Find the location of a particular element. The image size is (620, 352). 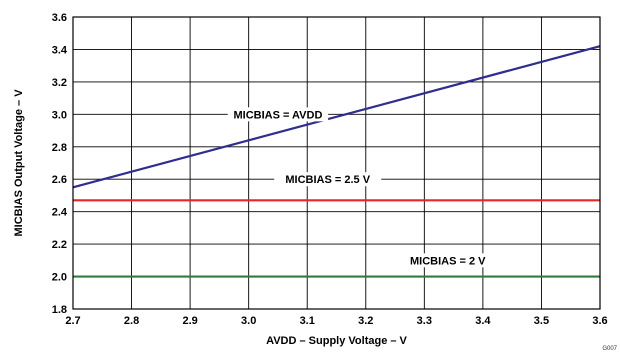

x-tick-label: 3.2 is located at coordinates (365, 321).